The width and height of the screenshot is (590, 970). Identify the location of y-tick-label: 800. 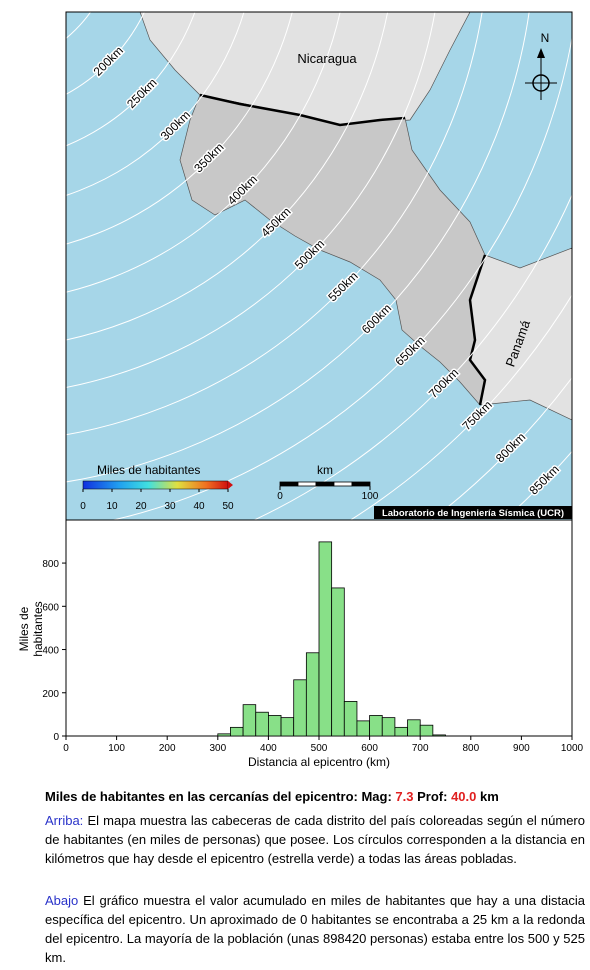
(50, 564).